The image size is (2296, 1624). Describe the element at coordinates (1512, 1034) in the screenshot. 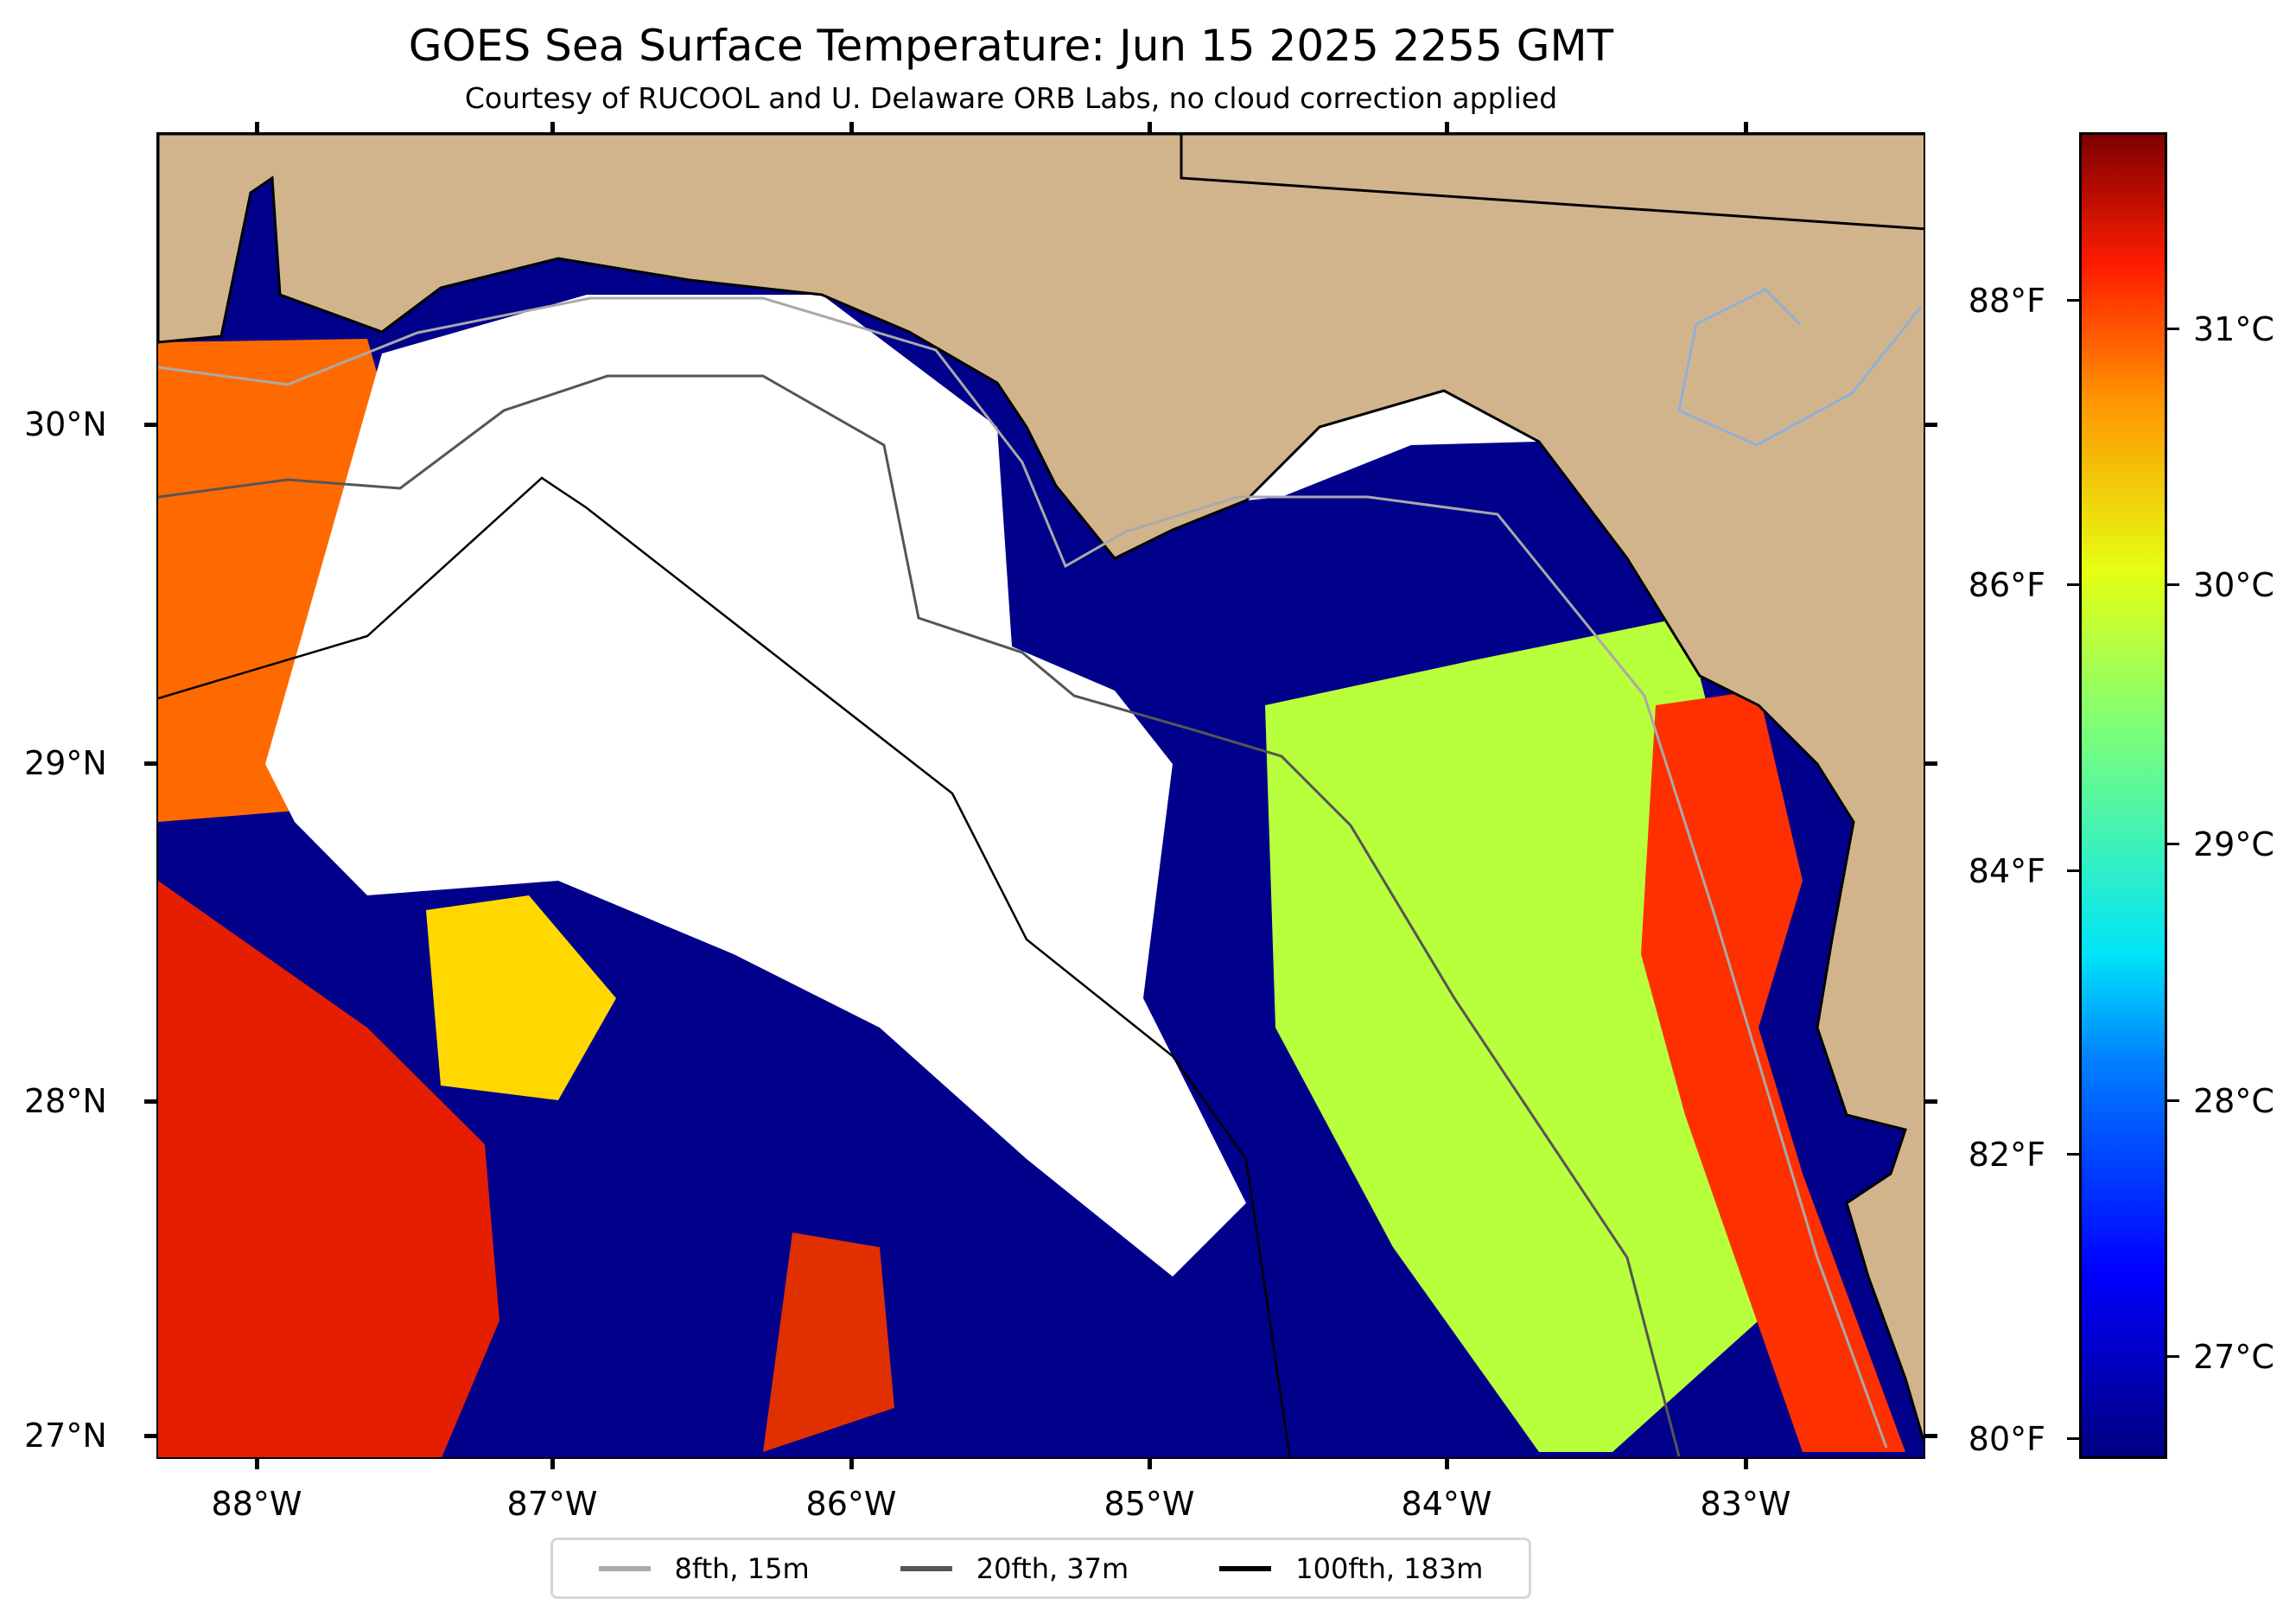

I see `sst-patch-green-yellow` at that location.